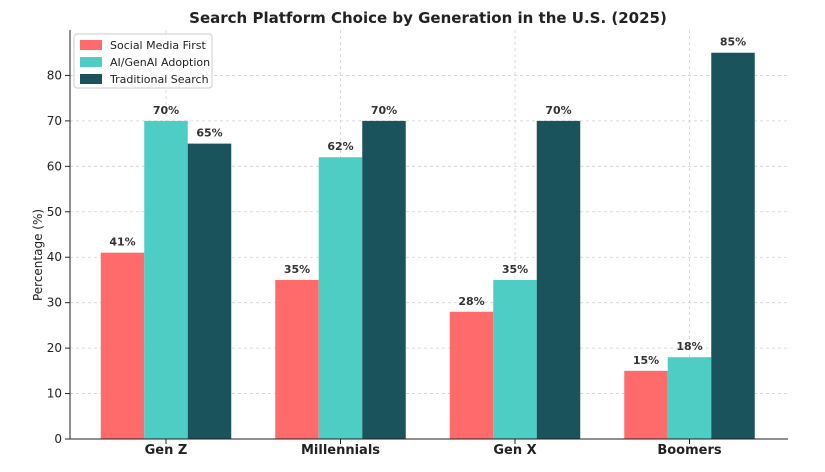  I want to click on x-tick-label: Gen Z, so click(166, 450).